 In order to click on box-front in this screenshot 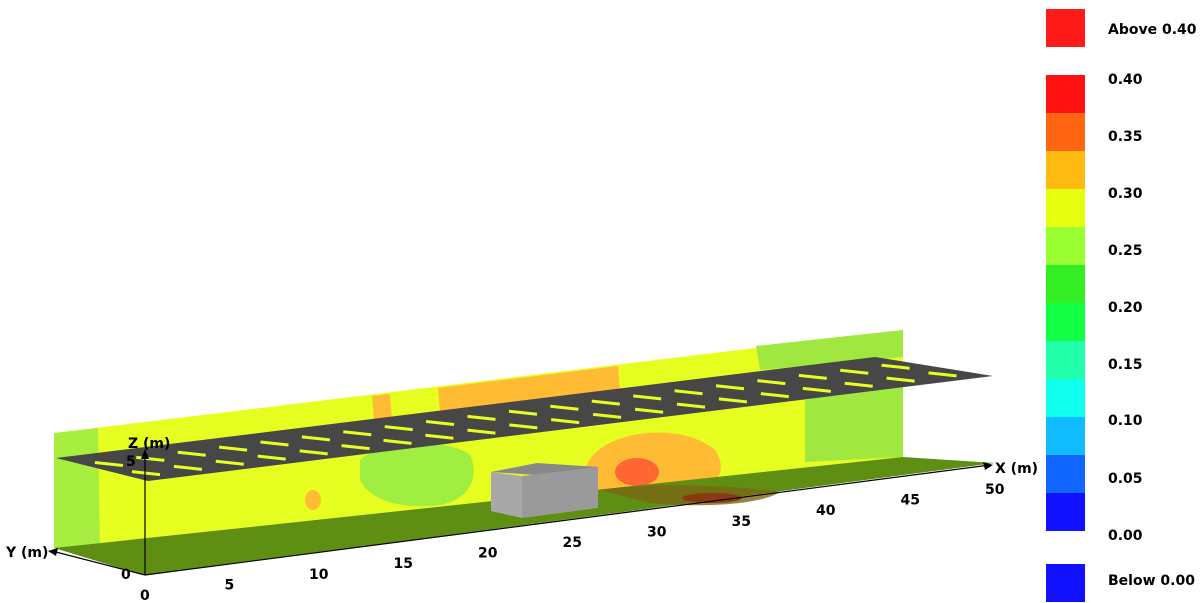, I will do `click(506, 495)`.